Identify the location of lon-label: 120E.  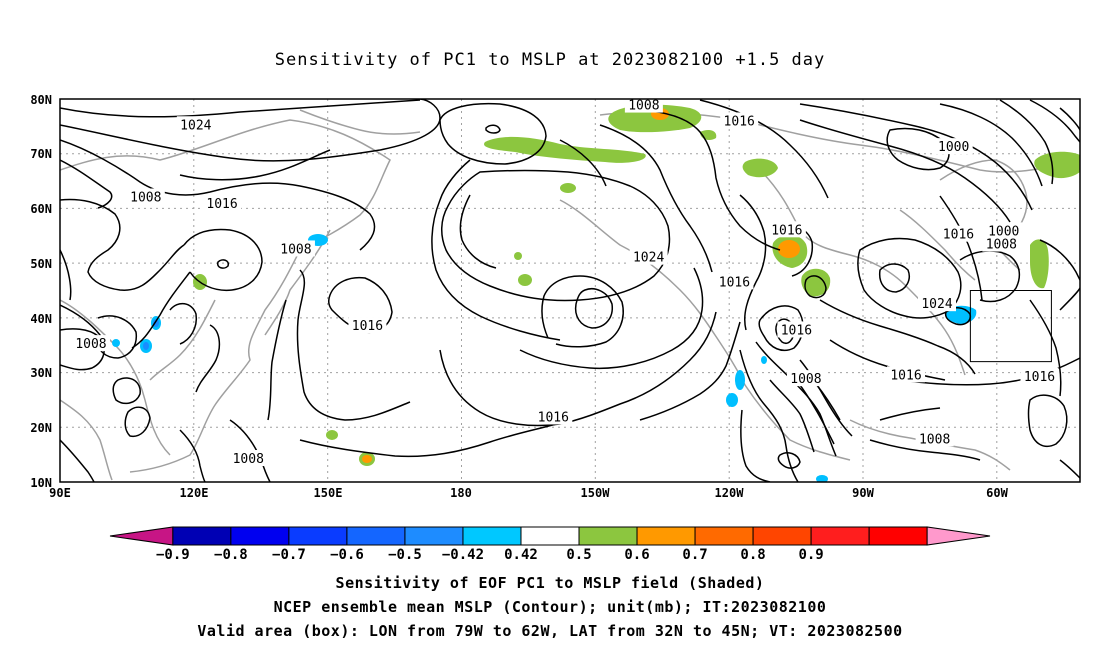
(194, 493).